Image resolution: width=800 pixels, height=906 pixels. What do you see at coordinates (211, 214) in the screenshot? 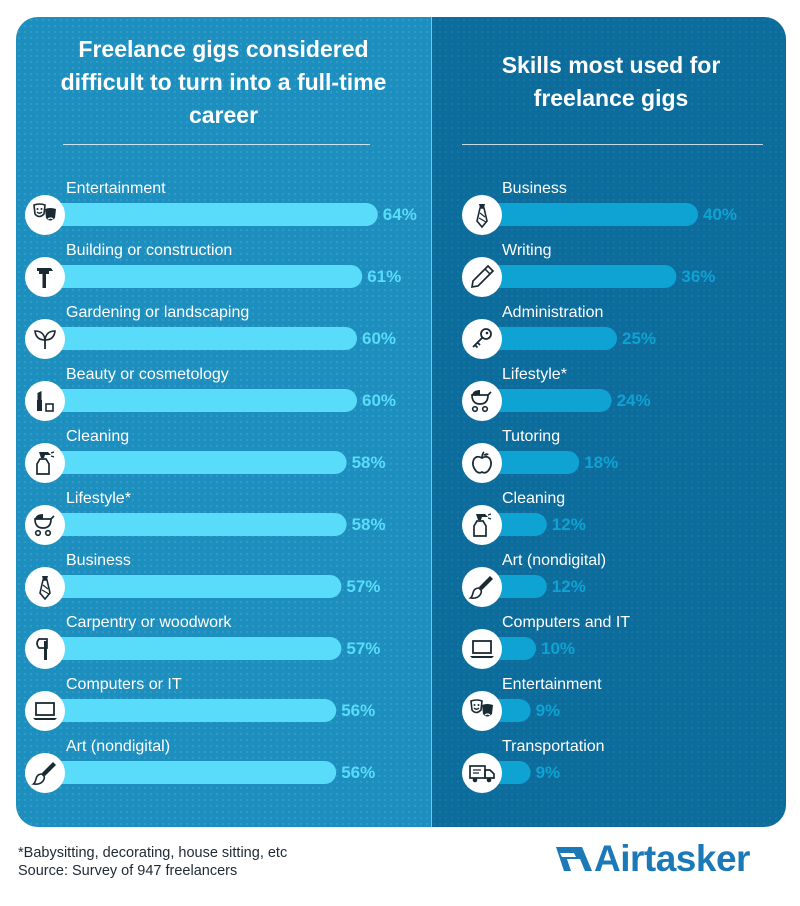
I see `bar-entertainment` at bounding box center [211, 214].